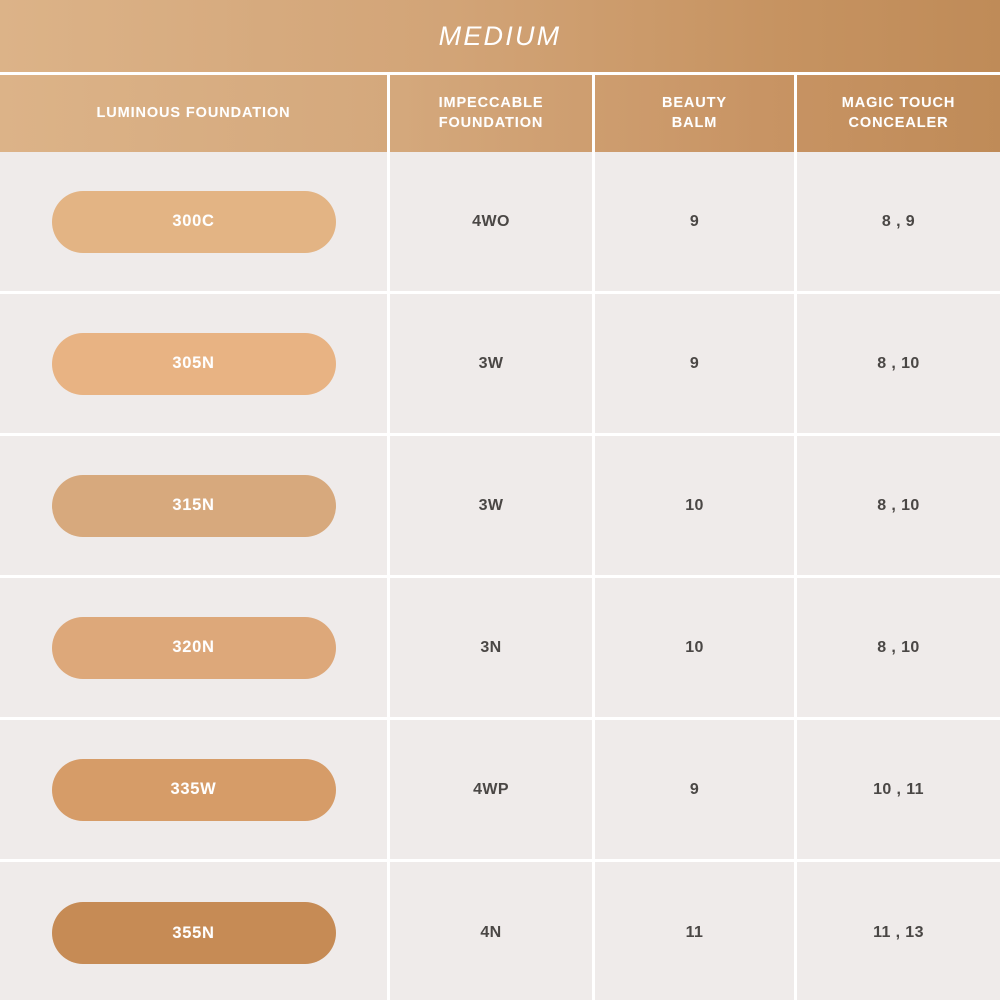  I want to click on column-header-beauty-balm: BEAUTY BALM, so click(696, 113).